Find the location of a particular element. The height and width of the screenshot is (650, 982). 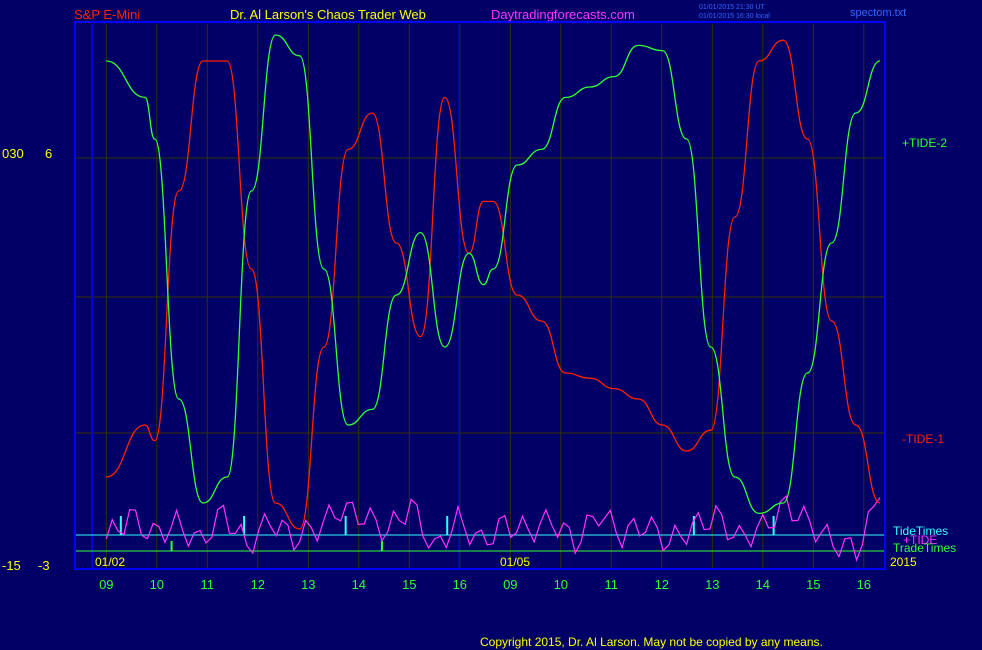

instrument-label: S&P E-Mini is located at coordinates (107, 14).